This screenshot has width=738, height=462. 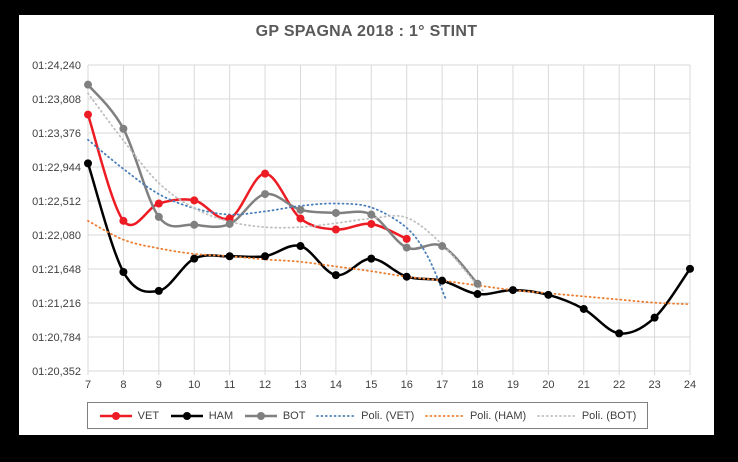 What do you see at coordinates (194, 385) in the screenshot?
I see `x-axis-tick-label: 10` at bounding box center [194, 385].